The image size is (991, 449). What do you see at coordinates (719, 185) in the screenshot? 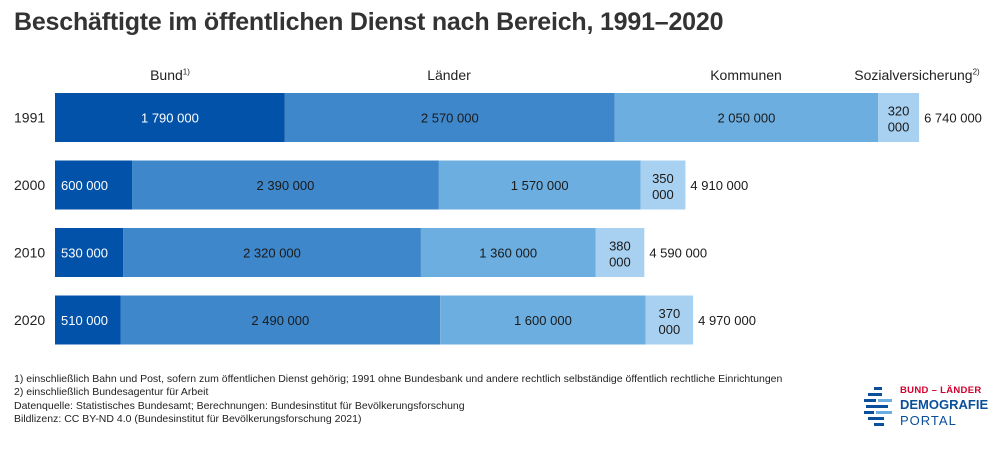
I see `total-label-2000: 4 910 000` at bounding box center [719, 185].